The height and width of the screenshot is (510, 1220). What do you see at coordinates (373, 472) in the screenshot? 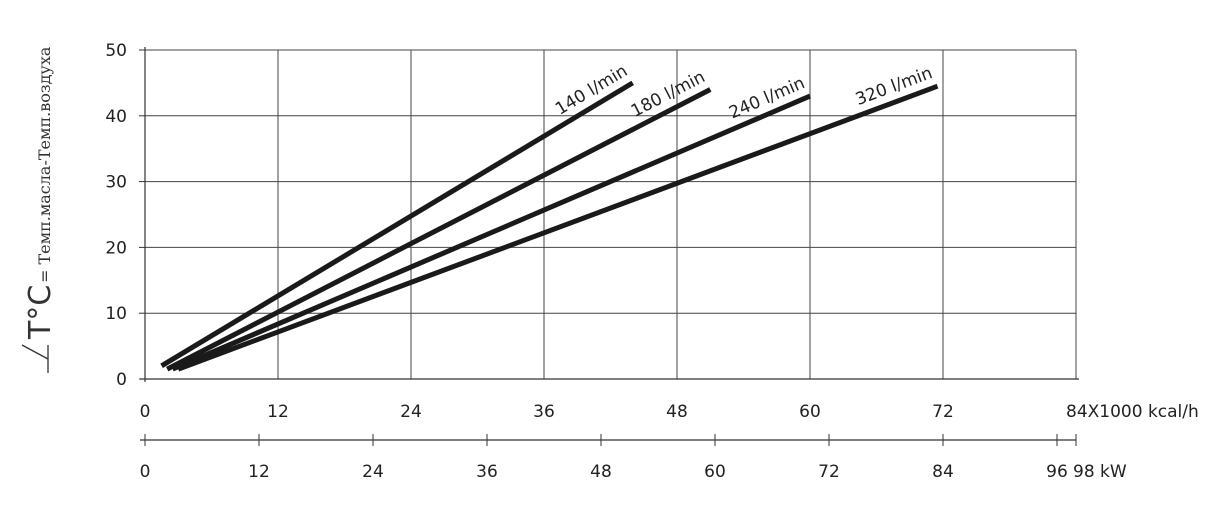
I see `secondary-tick-label: 24` at bounding box center [373, 472].